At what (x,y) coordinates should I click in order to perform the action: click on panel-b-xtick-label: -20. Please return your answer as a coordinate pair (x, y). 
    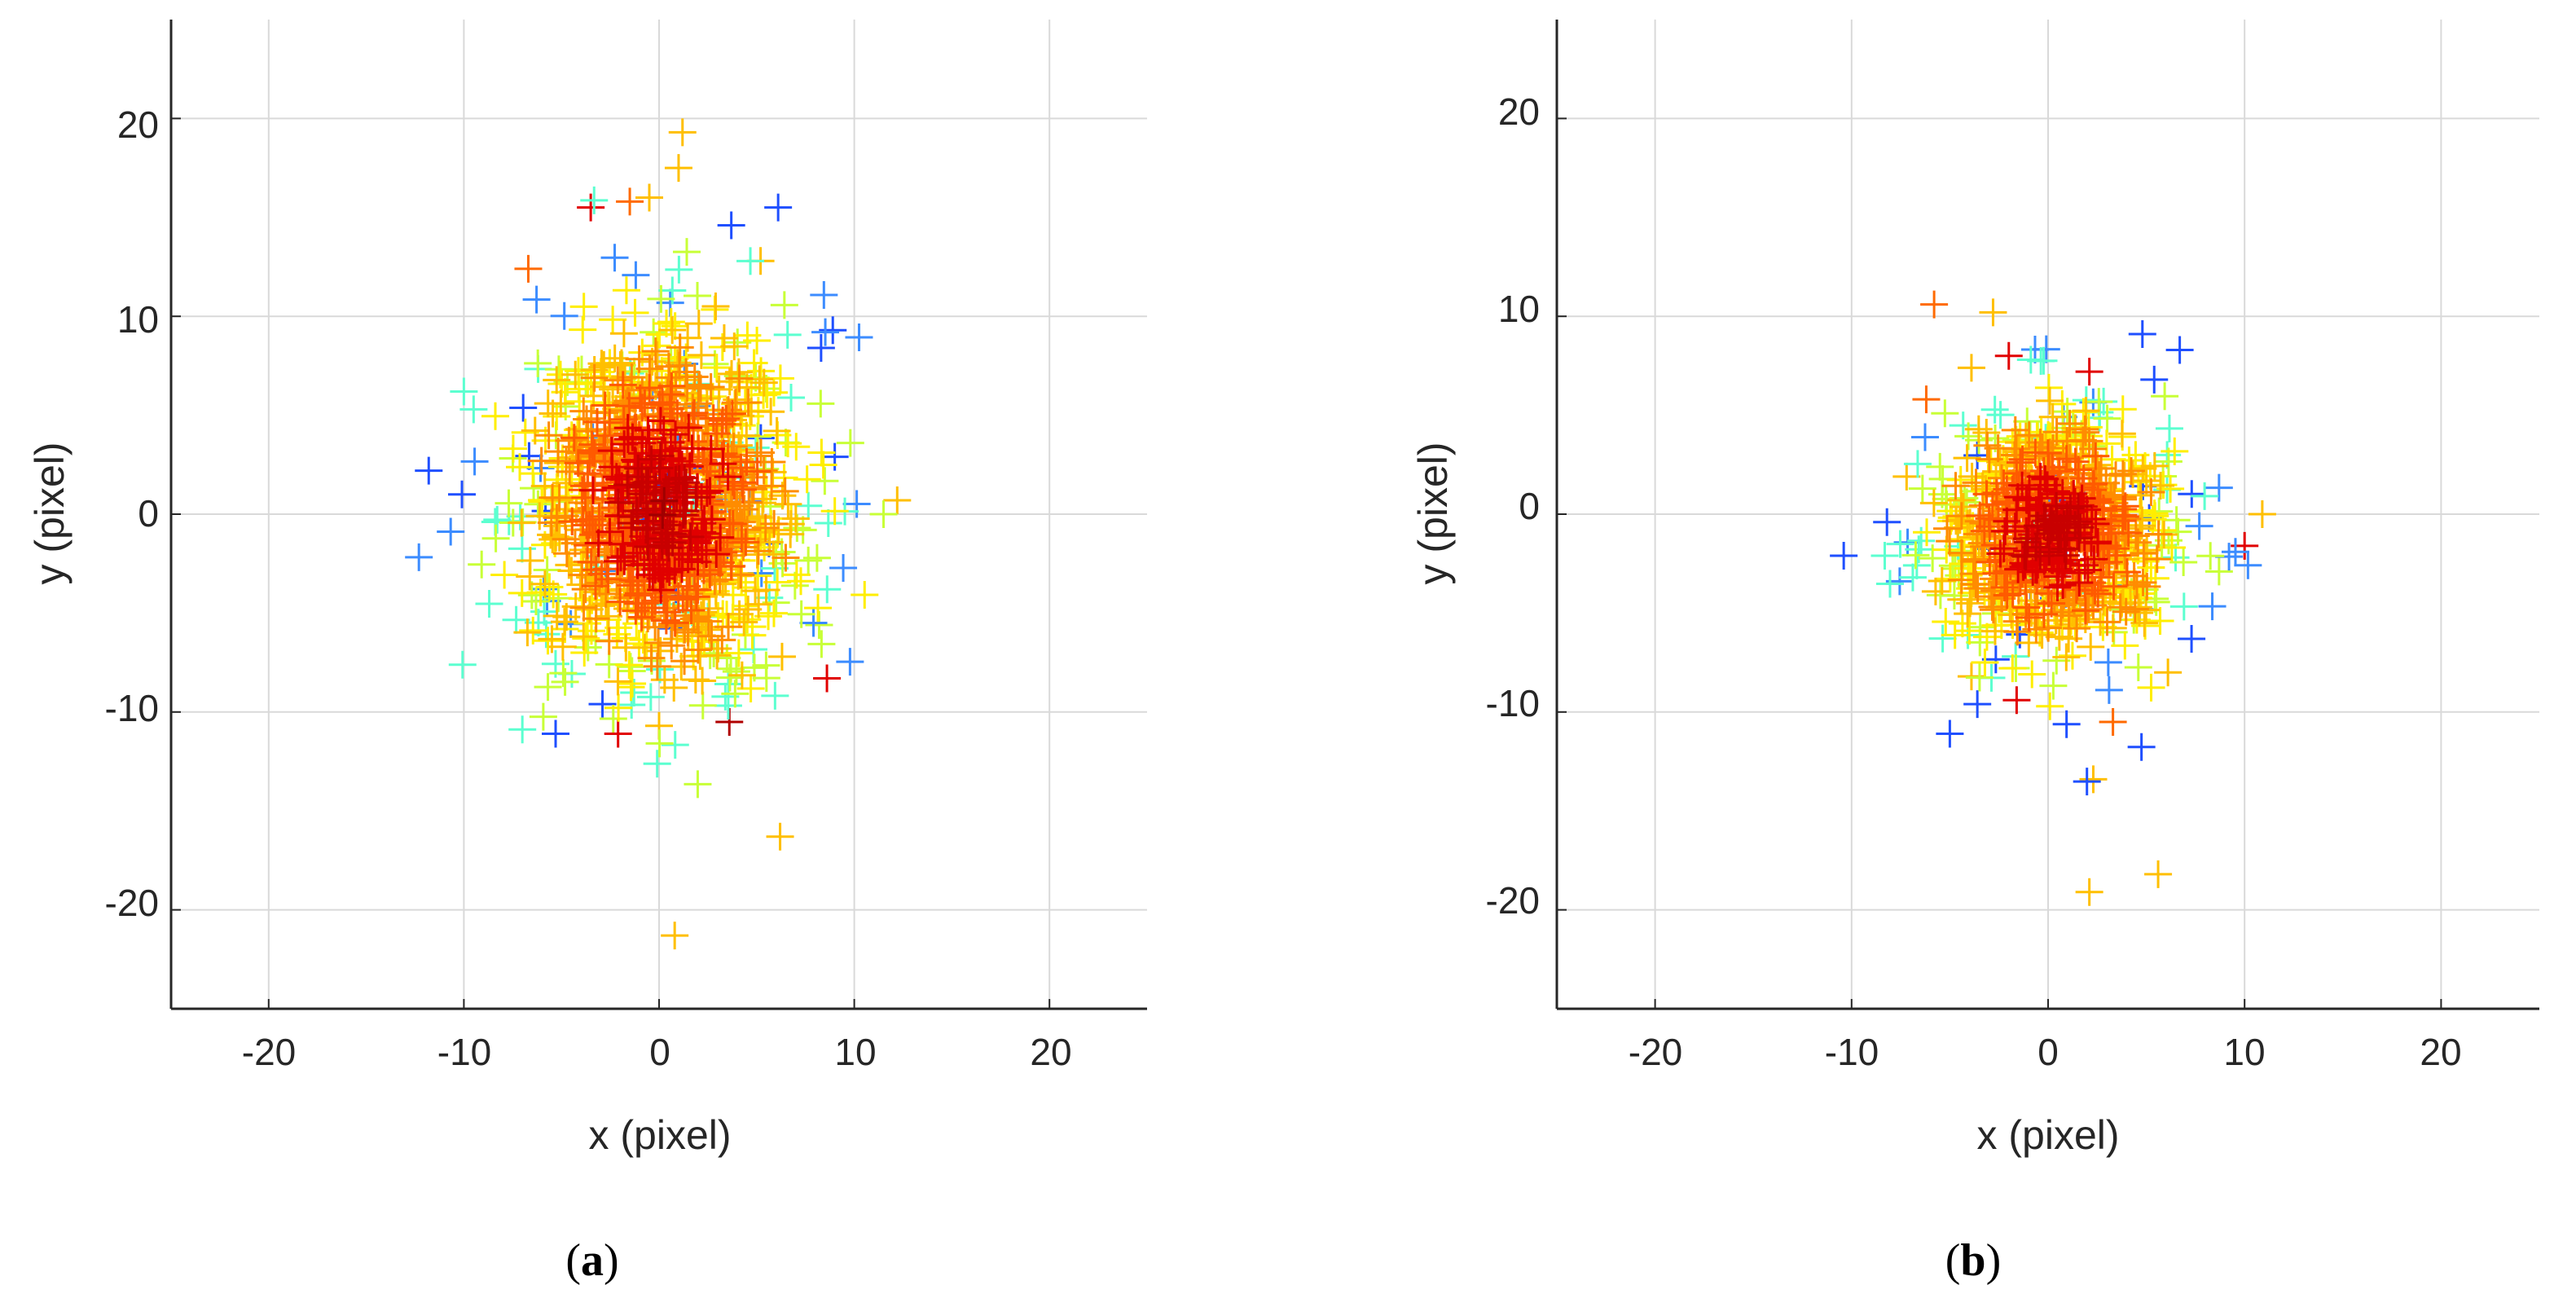
    Looking at the image, I should click on (1655, 1052).